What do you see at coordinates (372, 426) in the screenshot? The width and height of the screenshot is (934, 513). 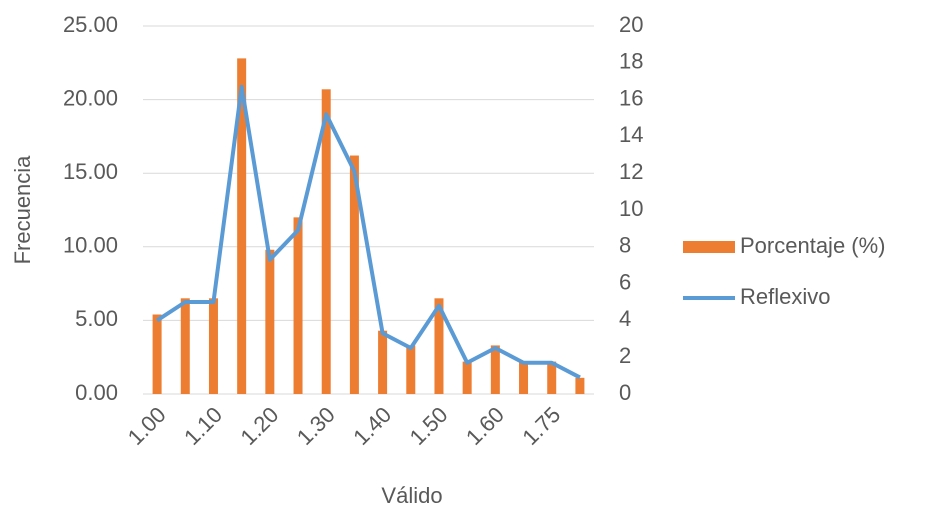 I see `x-tick-label: 1.40` at bounding box center [372, 426].